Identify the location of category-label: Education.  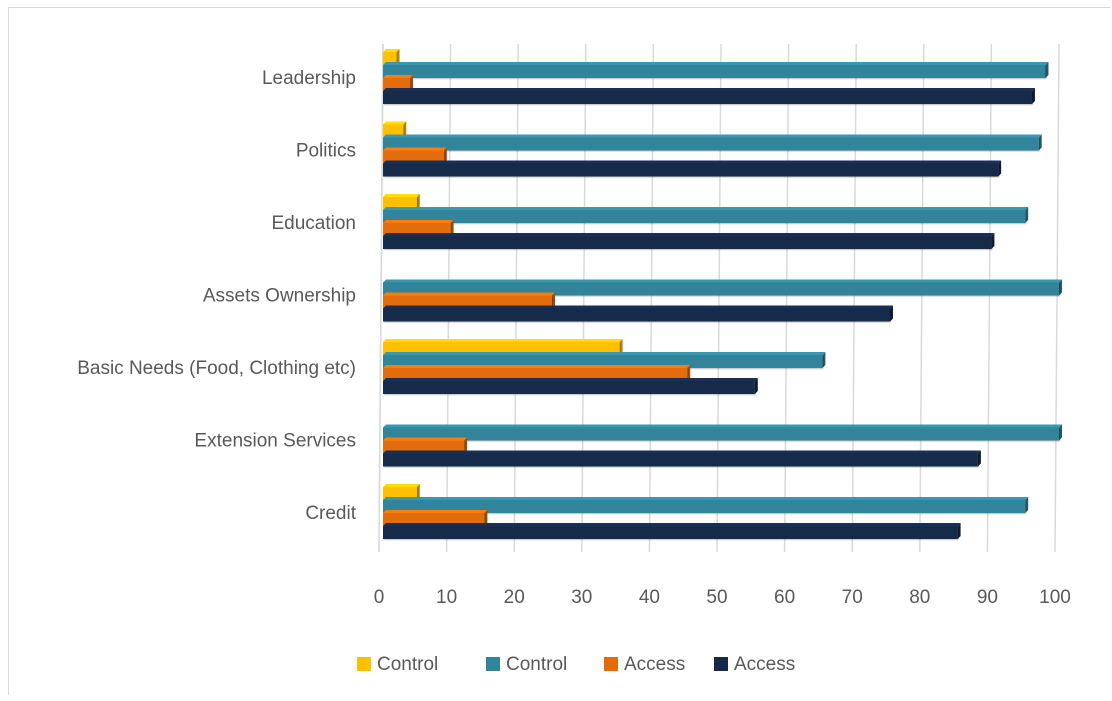
(313, 223).